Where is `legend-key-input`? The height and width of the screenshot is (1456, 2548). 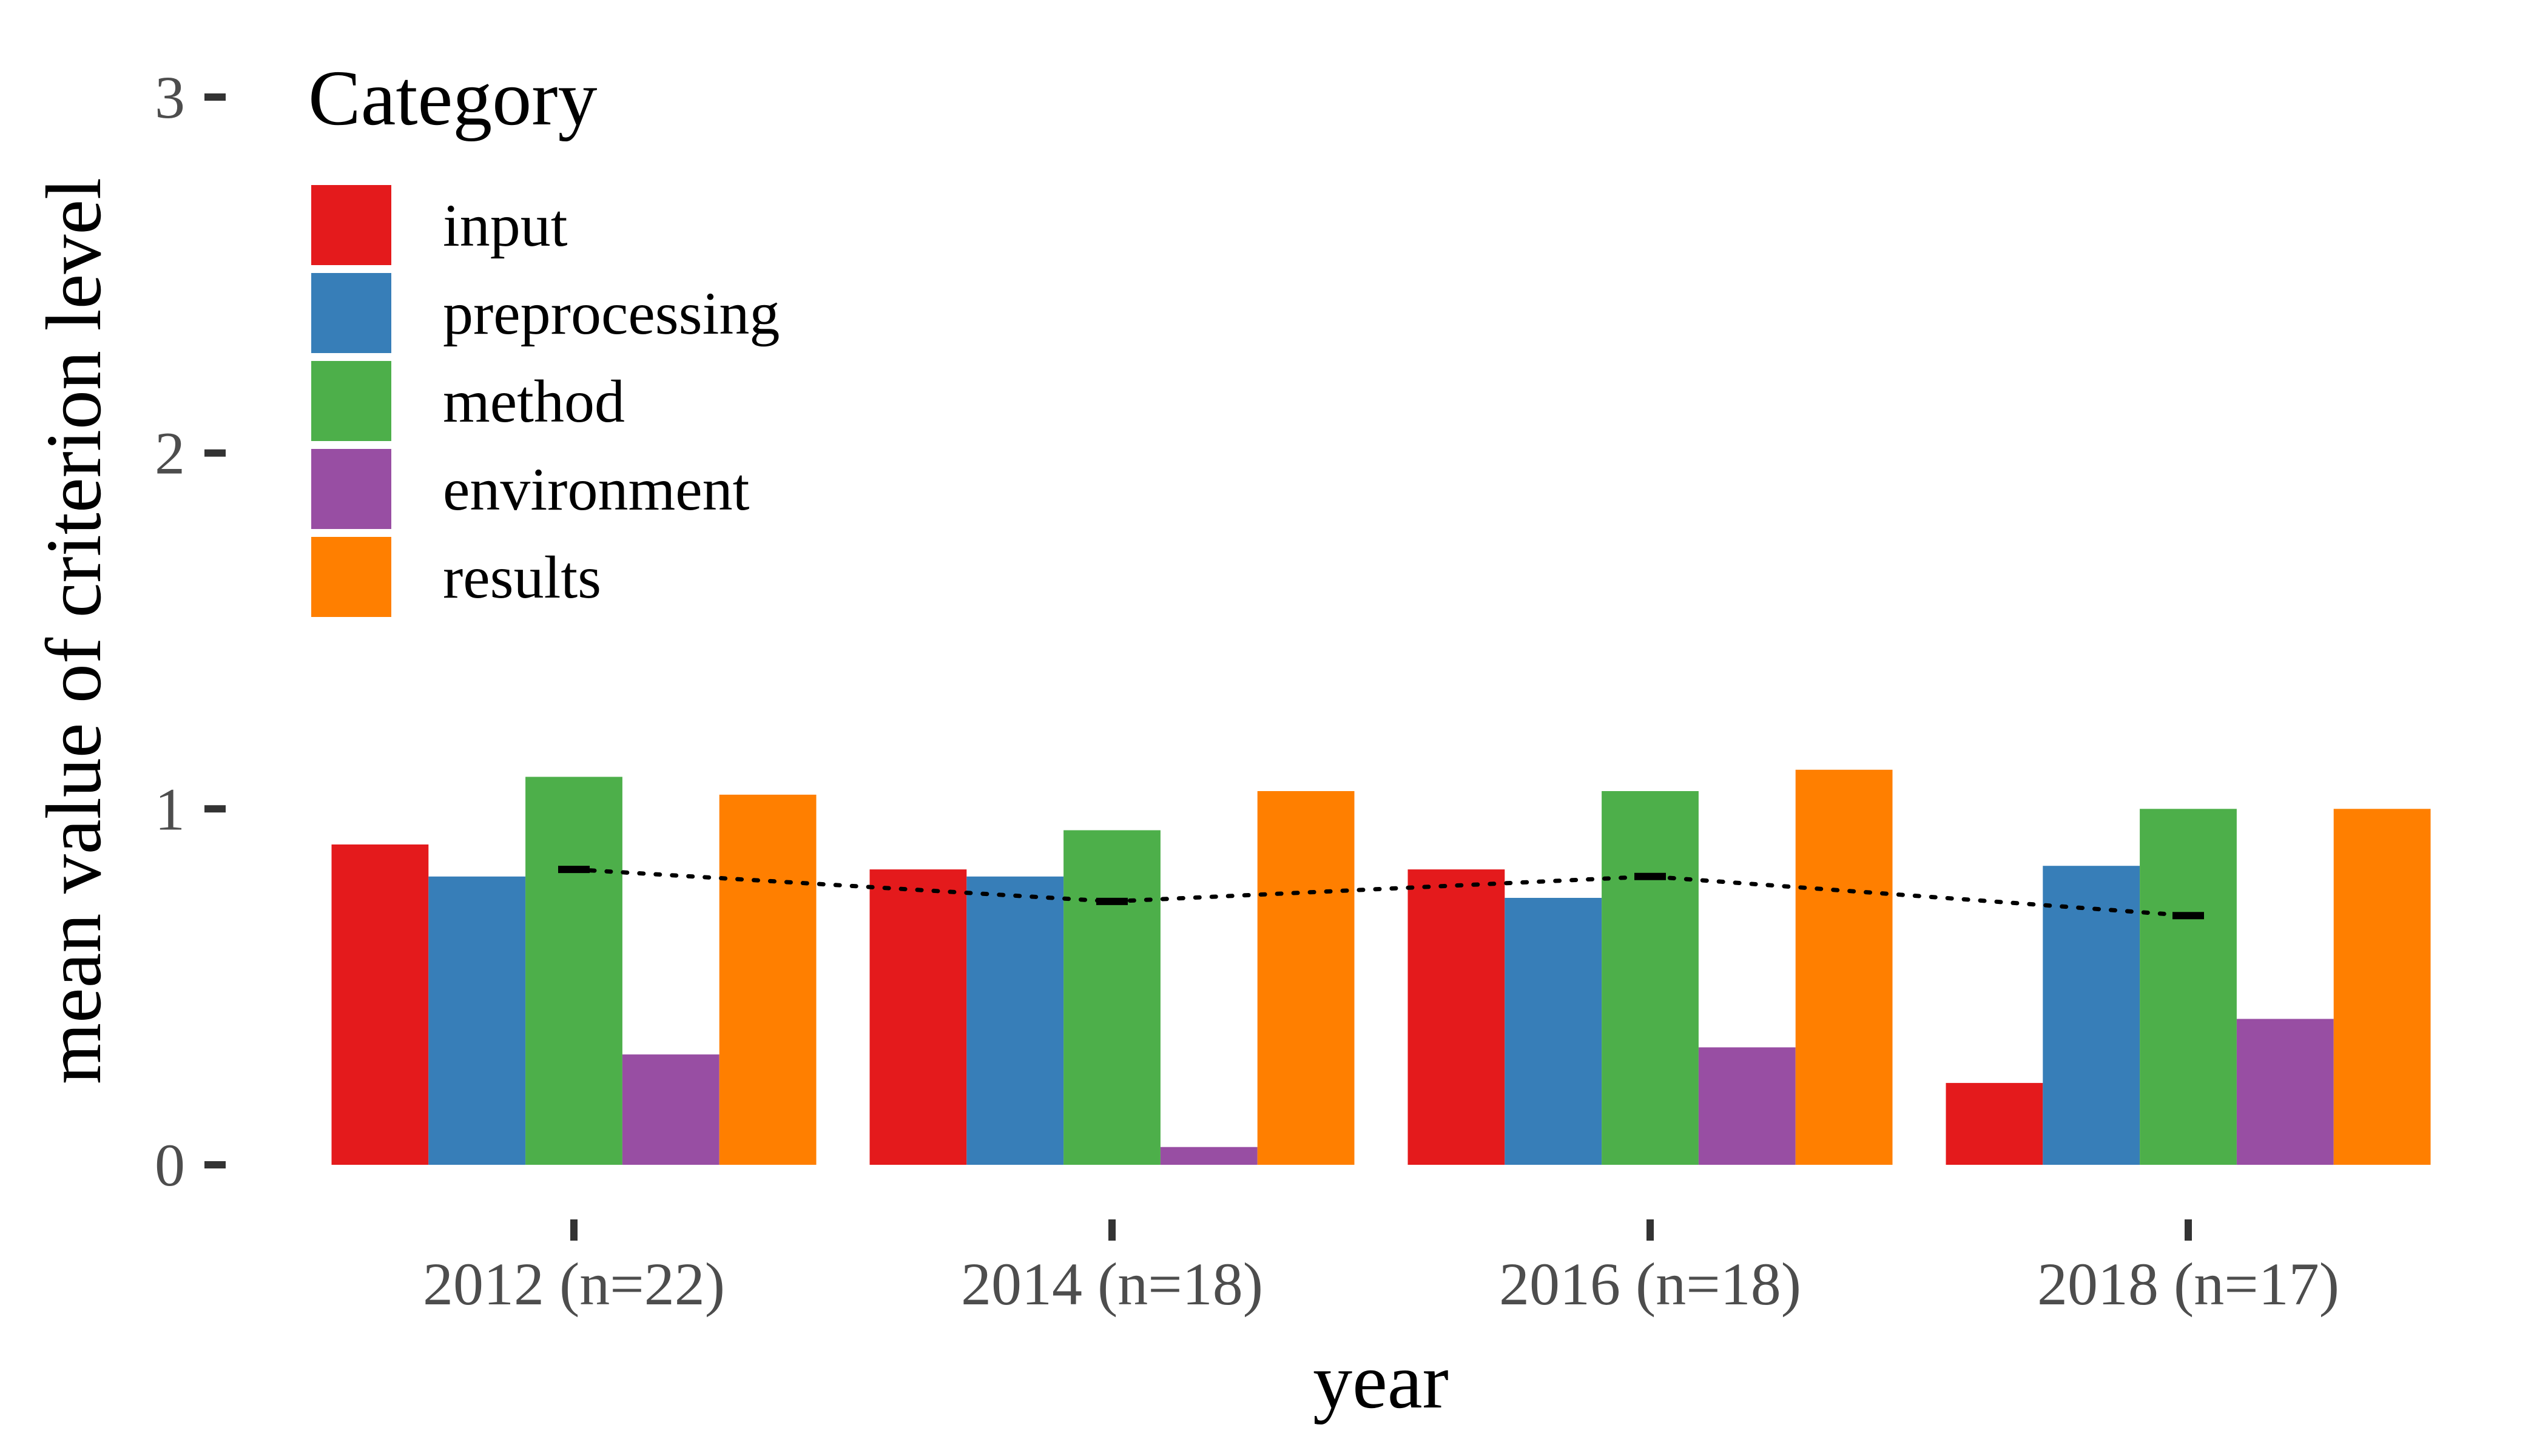
legend-key-input is located at coordinates (351, 225).